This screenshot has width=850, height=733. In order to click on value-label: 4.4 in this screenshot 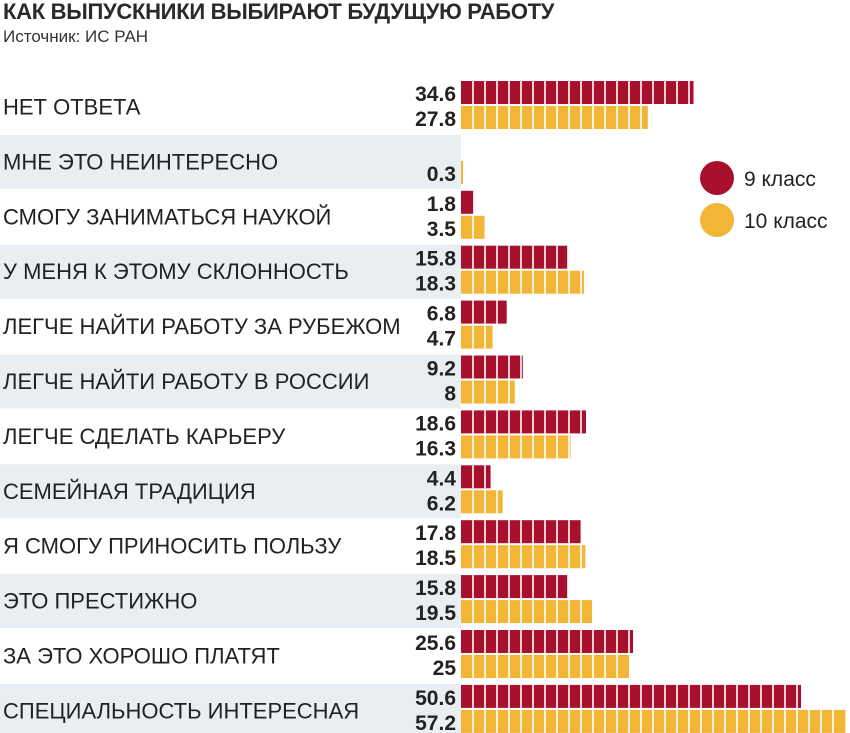, I will do `click(442, 478)`.